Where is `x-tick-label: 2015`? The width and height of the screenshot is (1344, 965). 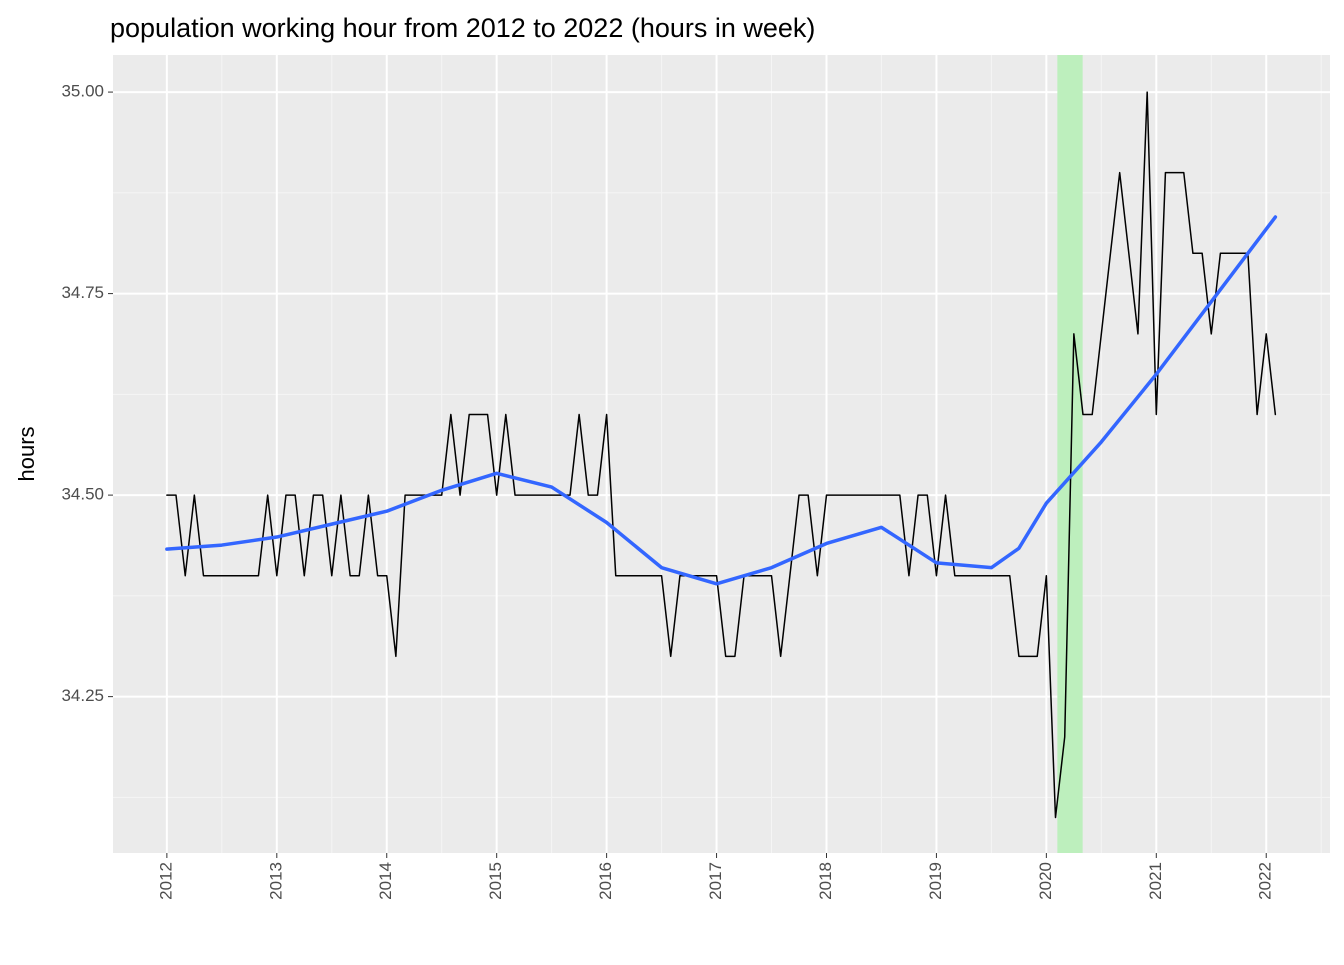 x-tick-label: 2015 is located at coordinates (495, 881).